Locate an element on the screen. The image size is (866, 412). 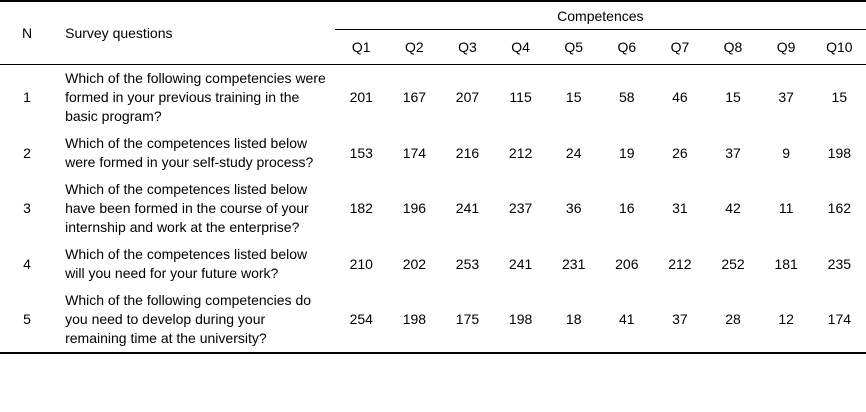
value-cell-q4: 237 is located at coordinates (520, 208).